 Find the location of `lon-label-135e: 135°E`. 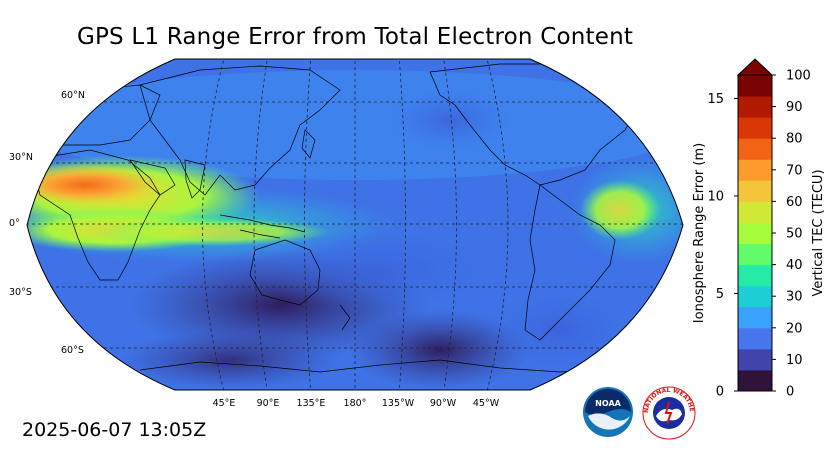

lon-label-135e: 135°E is located at coordinates (311, 403).